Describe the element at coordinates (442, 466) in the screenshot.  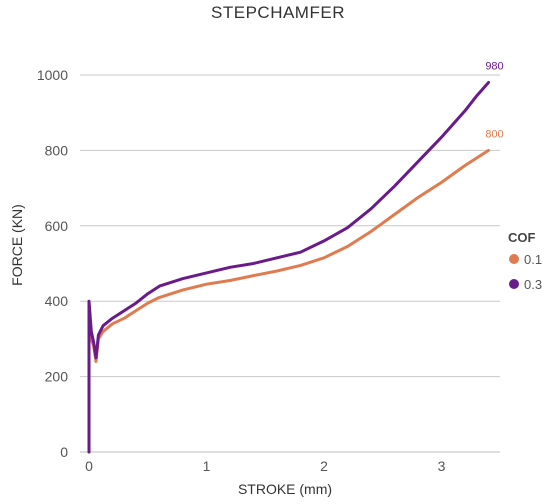
I see `x-tick-label: 3` at that location.